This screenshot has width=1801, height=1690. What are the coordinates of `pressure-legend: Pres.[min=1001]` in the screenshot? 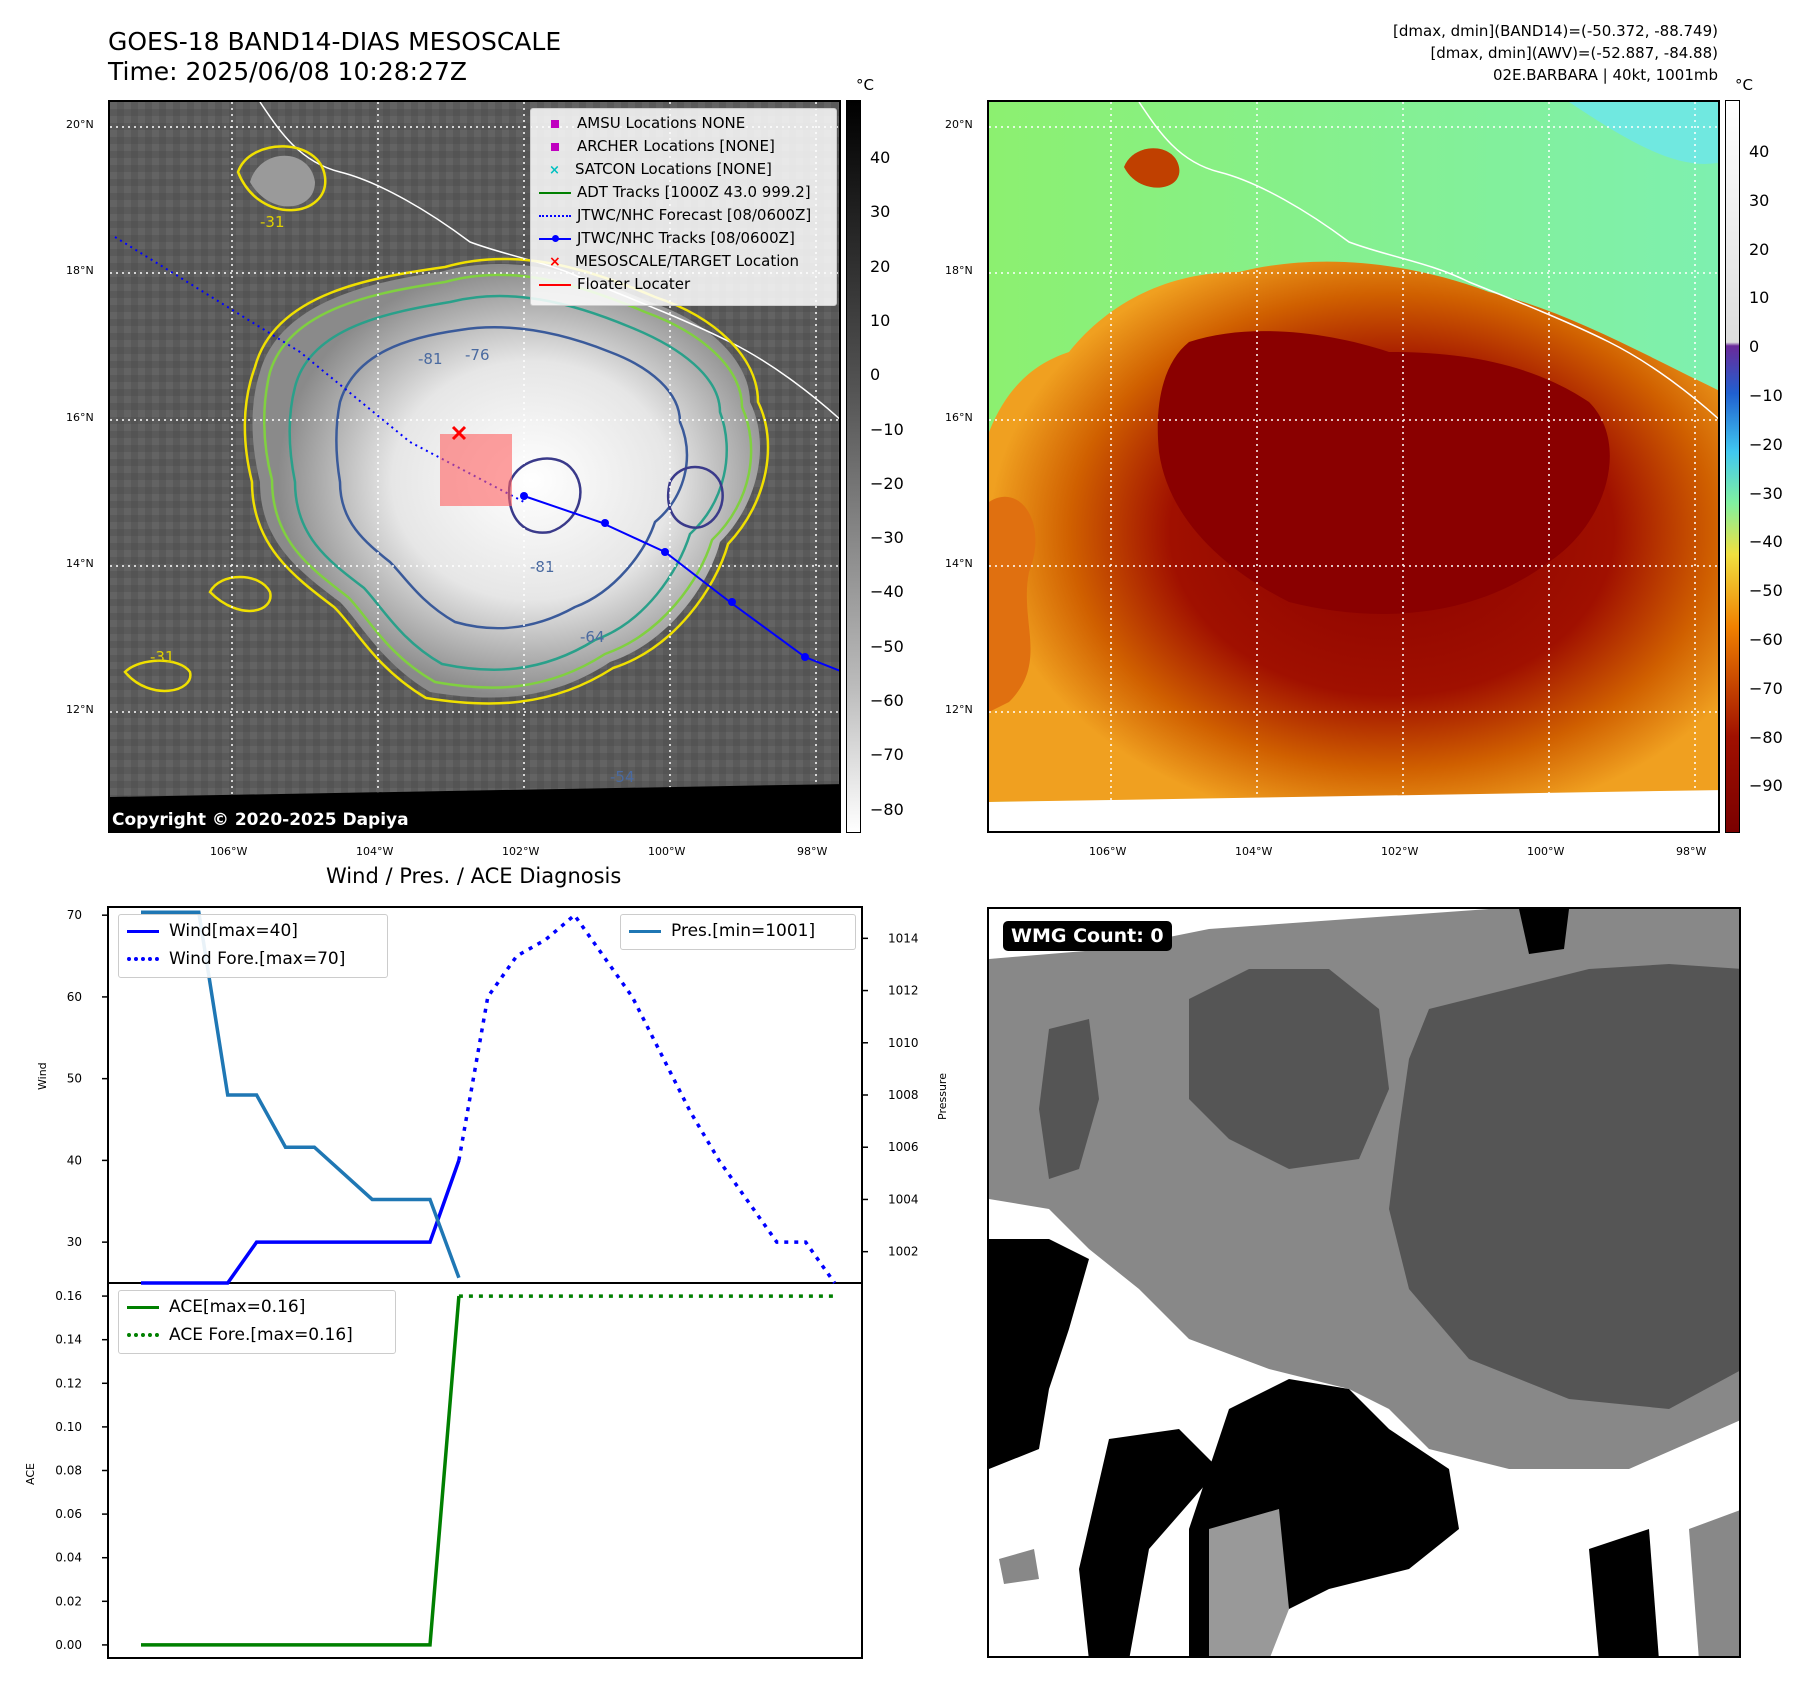 It's located at (738, 932).